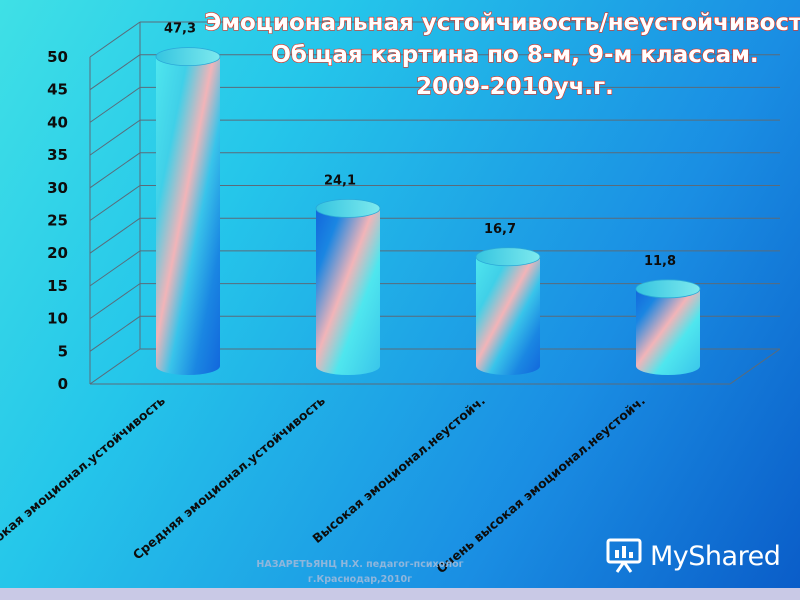 The width and height of the screenshot is (800, 600). Describe the element at coordinates (514, 55) in the screenshot. I see `title-line: Общая картина по 8-м, 9-м классам.` at that location.